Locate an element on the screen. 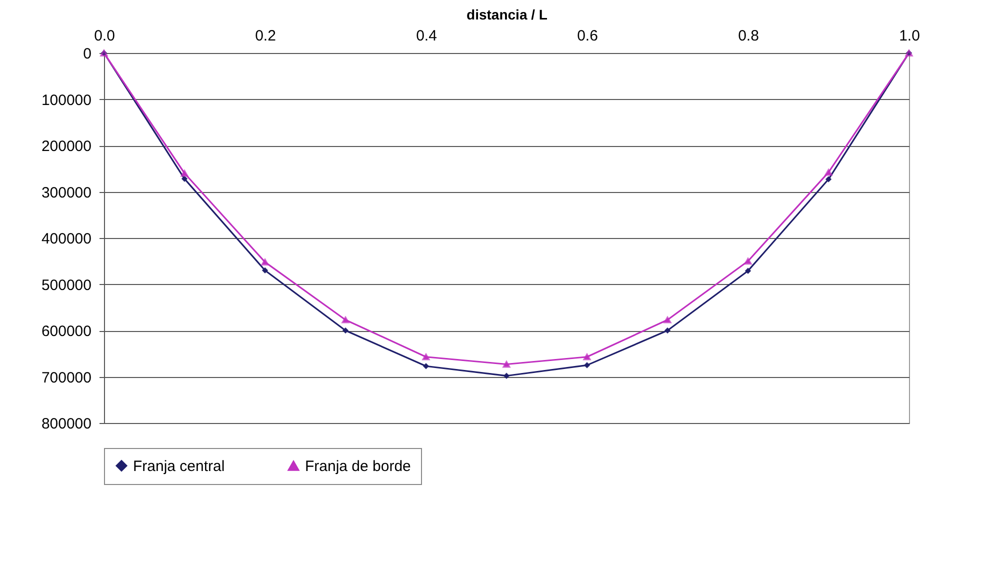 This screenshot has height=579, width=982. legend-label: Franja central is located at coordinates (179, 466).